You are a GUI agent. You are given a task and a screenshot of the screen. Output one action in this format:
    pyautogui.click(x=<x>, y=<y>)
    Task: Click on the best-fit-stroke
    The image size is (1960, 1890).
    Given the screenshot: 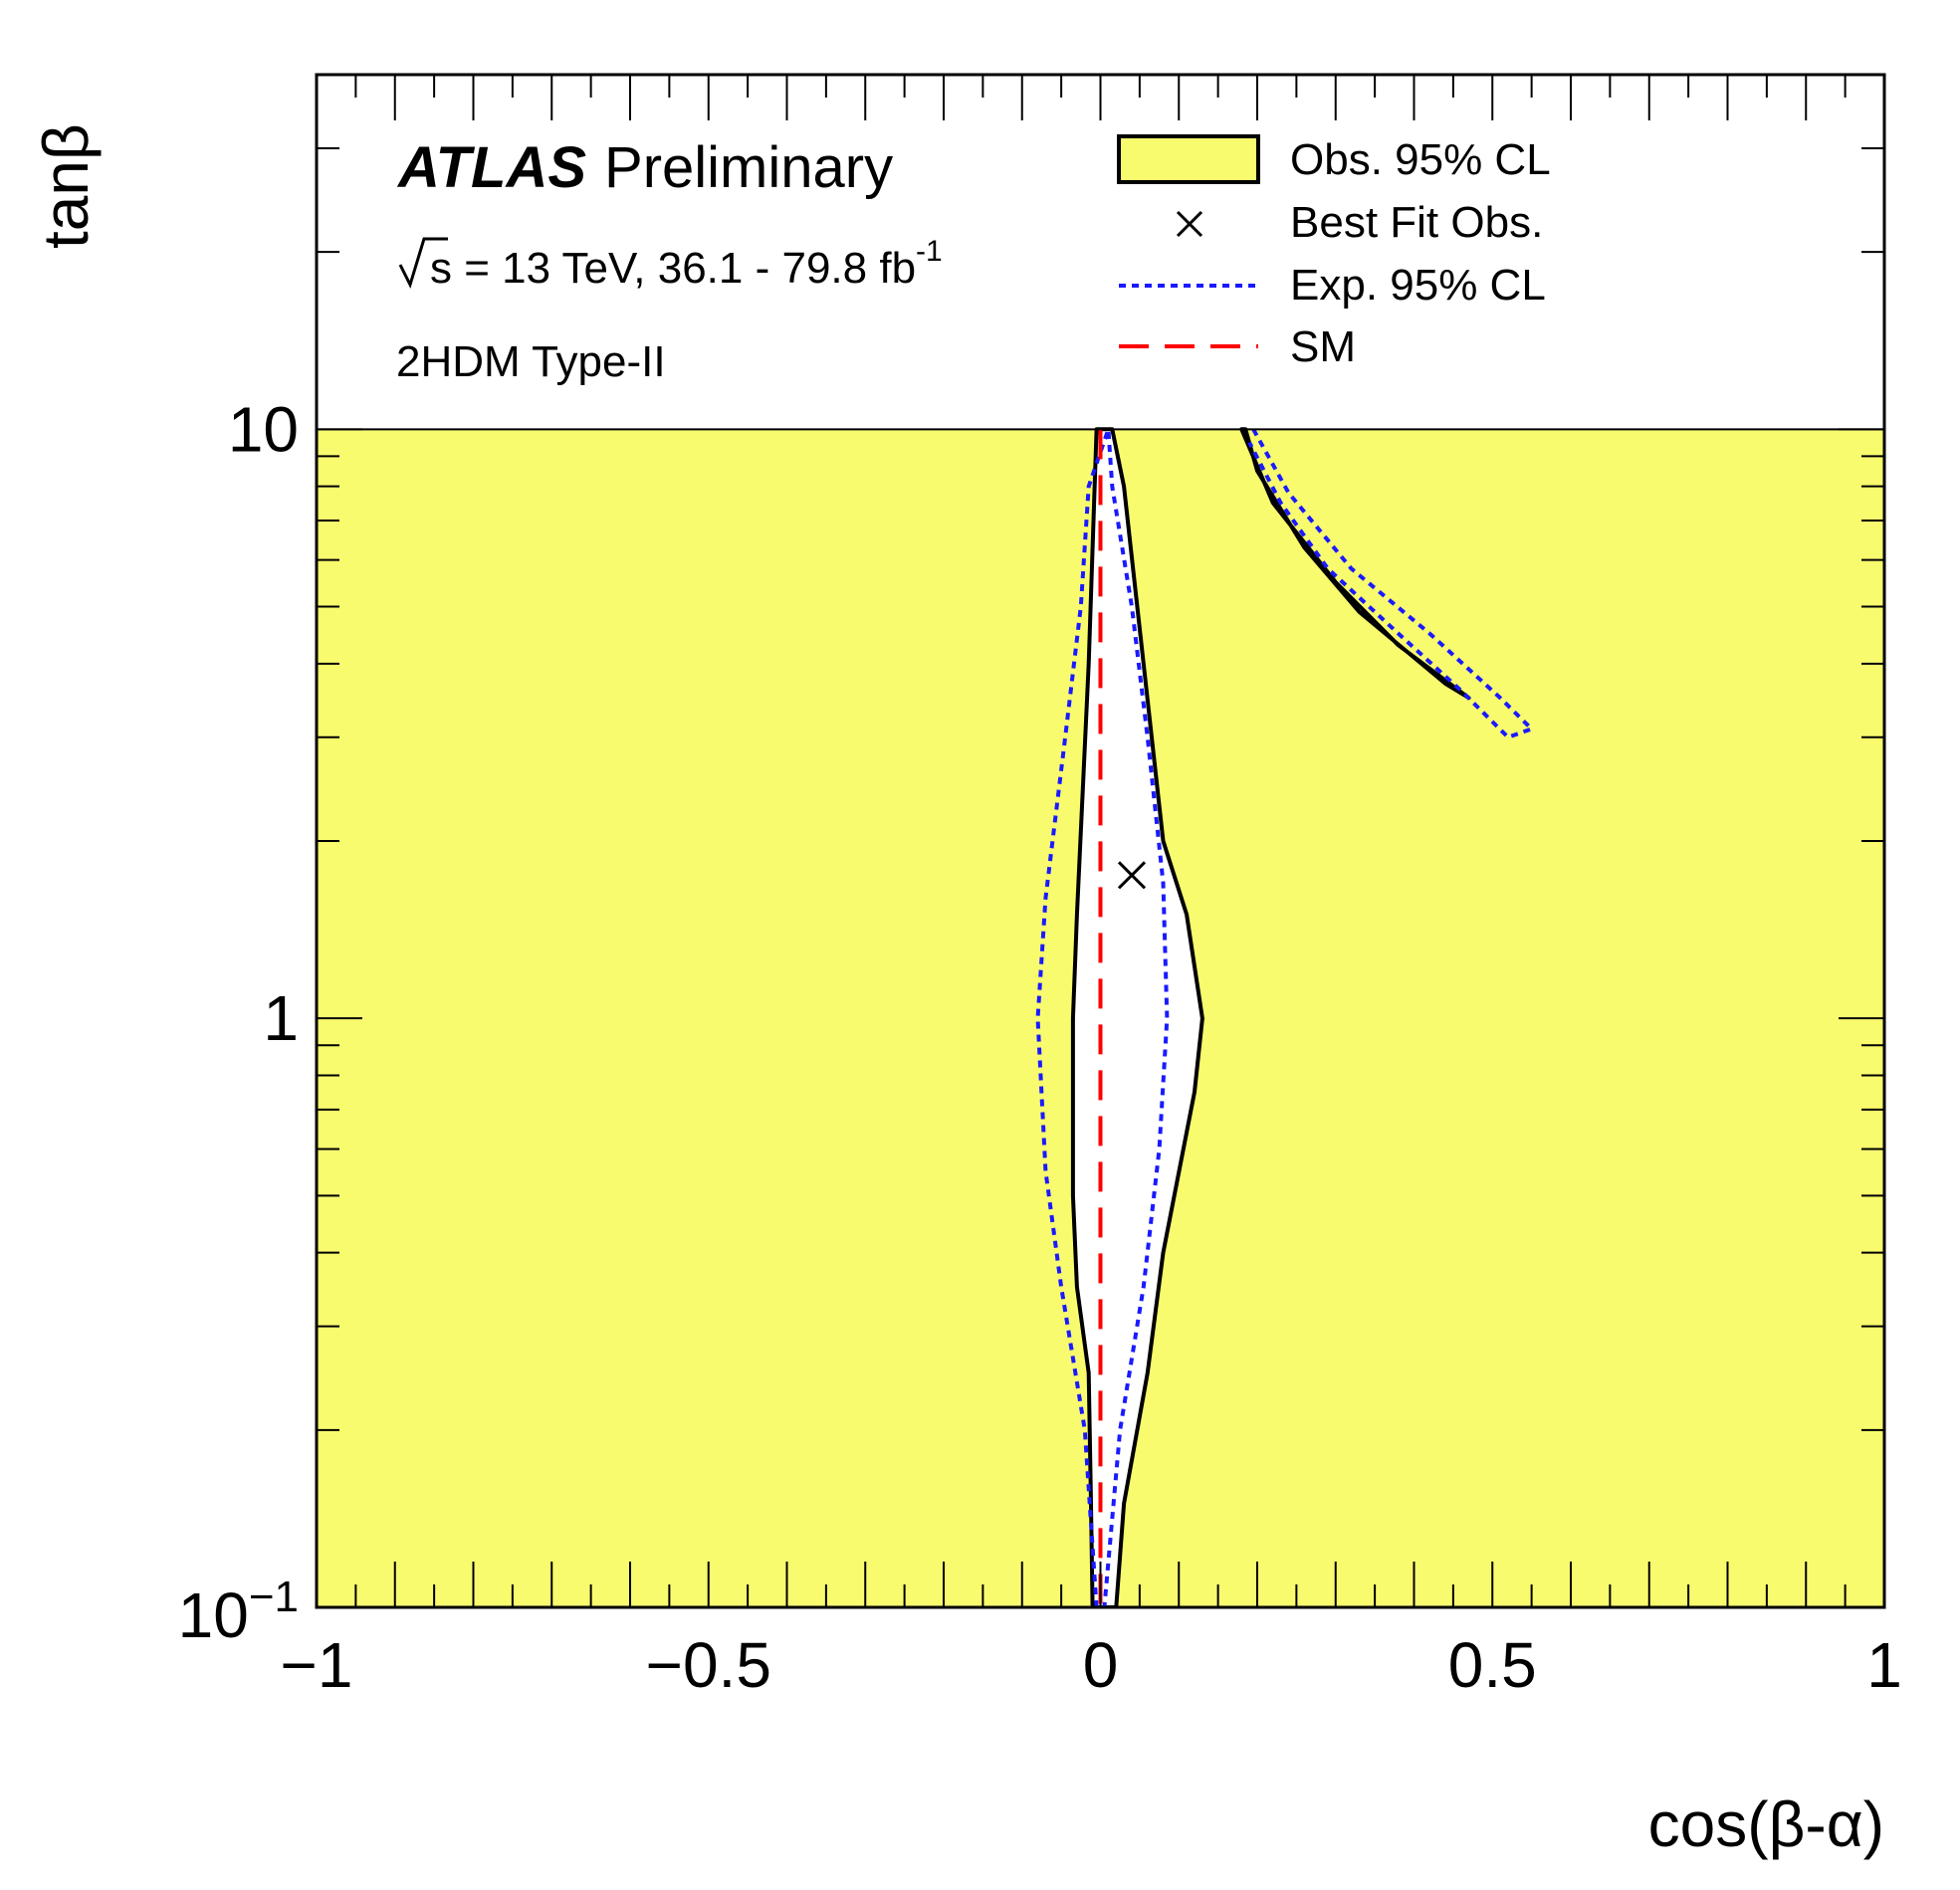 What is the action you would take?
    pyautogui.click(x=1132, y=875)
    